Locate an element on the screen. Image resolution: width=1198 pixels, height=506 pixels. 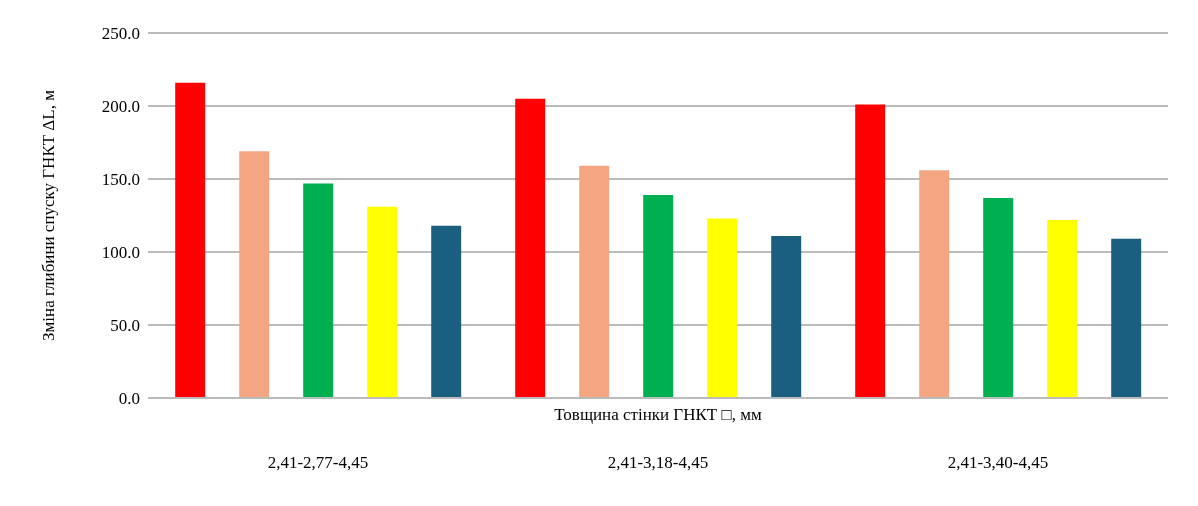
y-tick-label: 50.0 is located at coordinates (125, 326).